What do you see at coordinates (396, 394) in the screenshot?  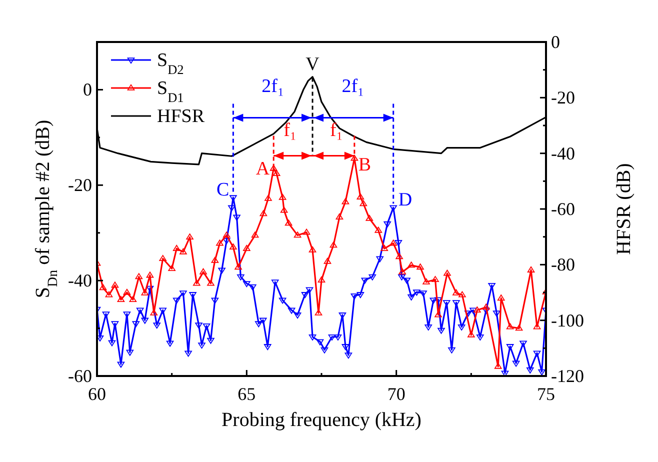 I see `x-tick-label: 70` at bounding box center [396, 394].